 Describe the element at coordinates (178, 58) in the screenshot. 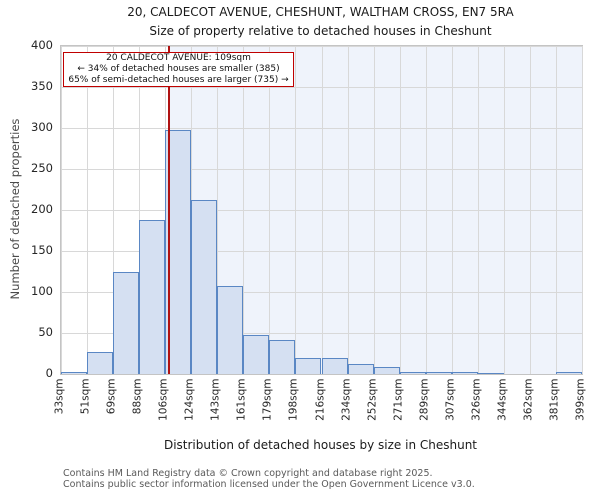

I see `annotation-line-1: 20 CALDECOT AVENUE: 109sqm` at that location.